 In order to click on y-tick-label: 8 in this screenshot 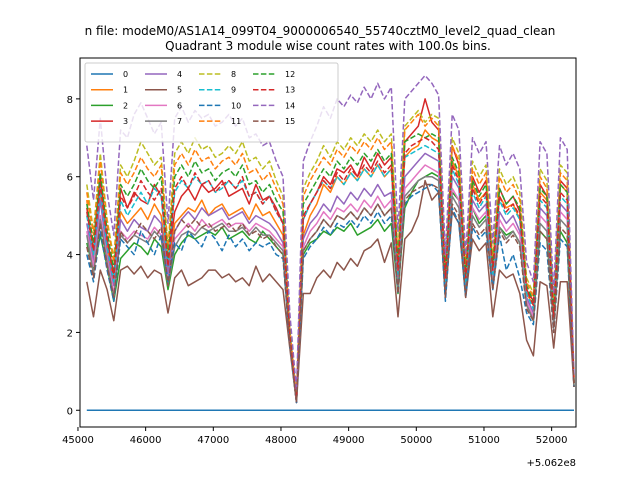, I will do `click(70, 100)`.